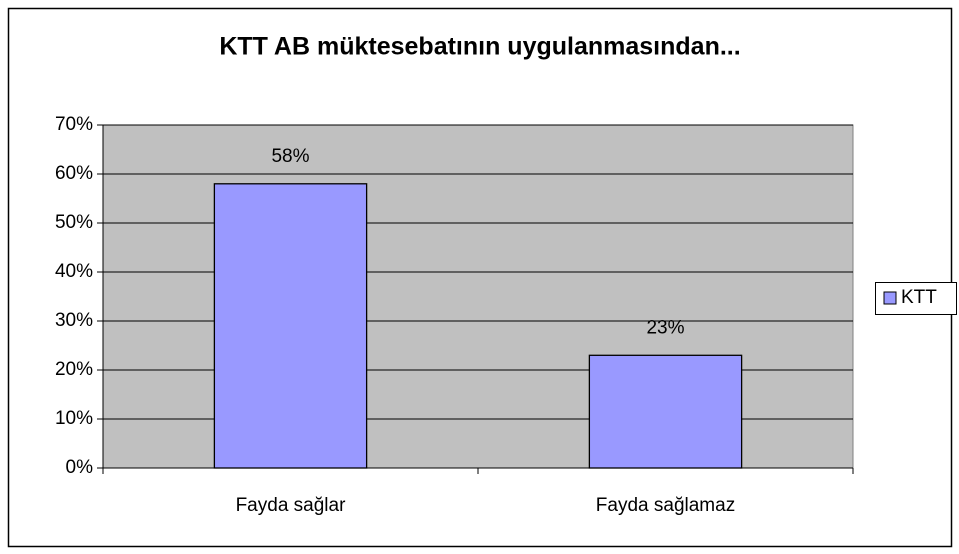 The width and height of the screenshot is (959, 554). What do you see at coordinates (74, 320) in the screenshot?
I see `y-tick-label: 30%` at bounding box center [74, 320].